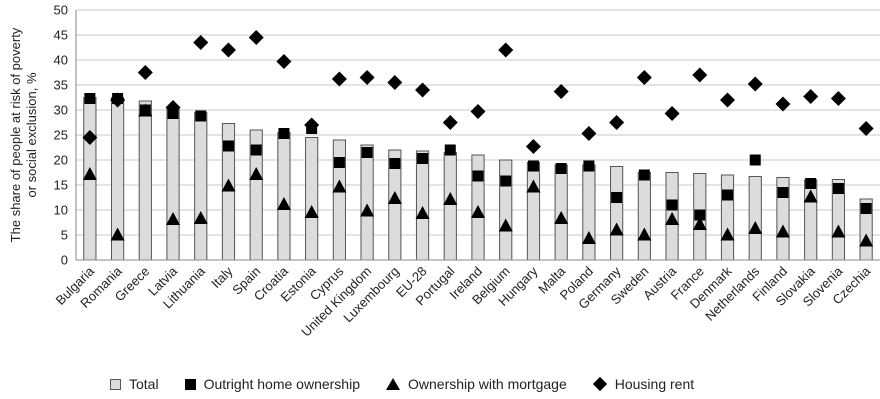 This screenshot has height=399, width=880. What do you see at coordinates (15, 134) in the screenshot?
I see `y-axis-label-line-1: The share of people at risk of poverty` at bounding box center [15, 134].